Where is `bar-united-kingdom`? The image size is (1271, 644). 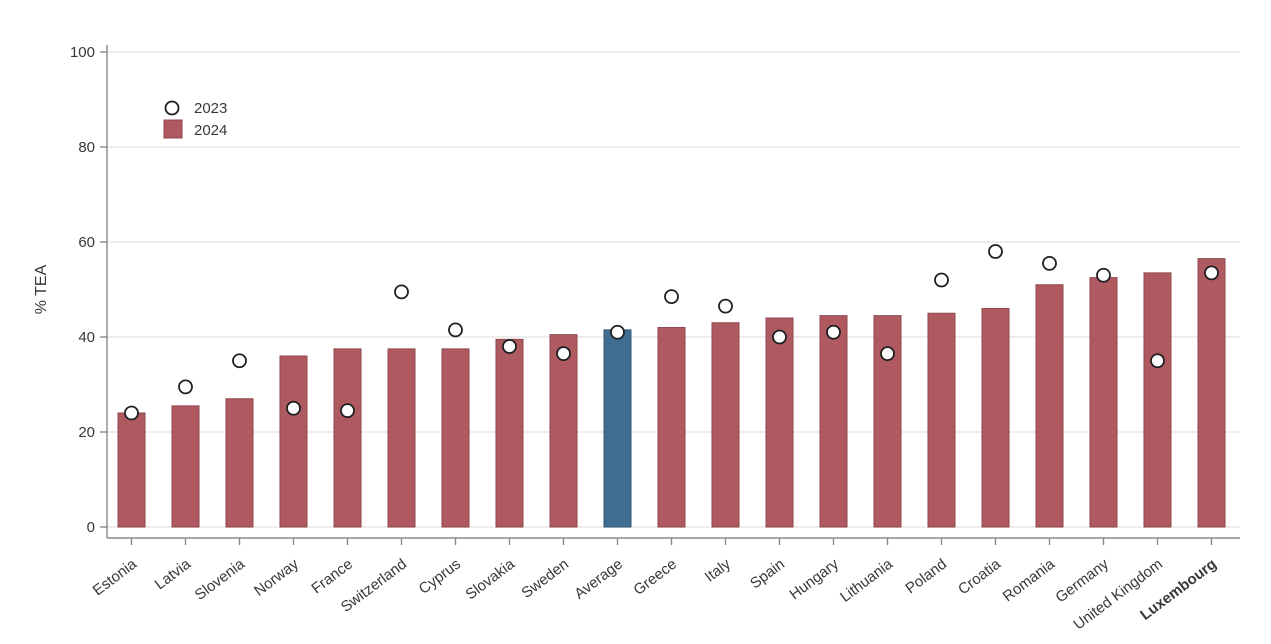 bar-united-kingdom is located at coordinates (1157, 400).